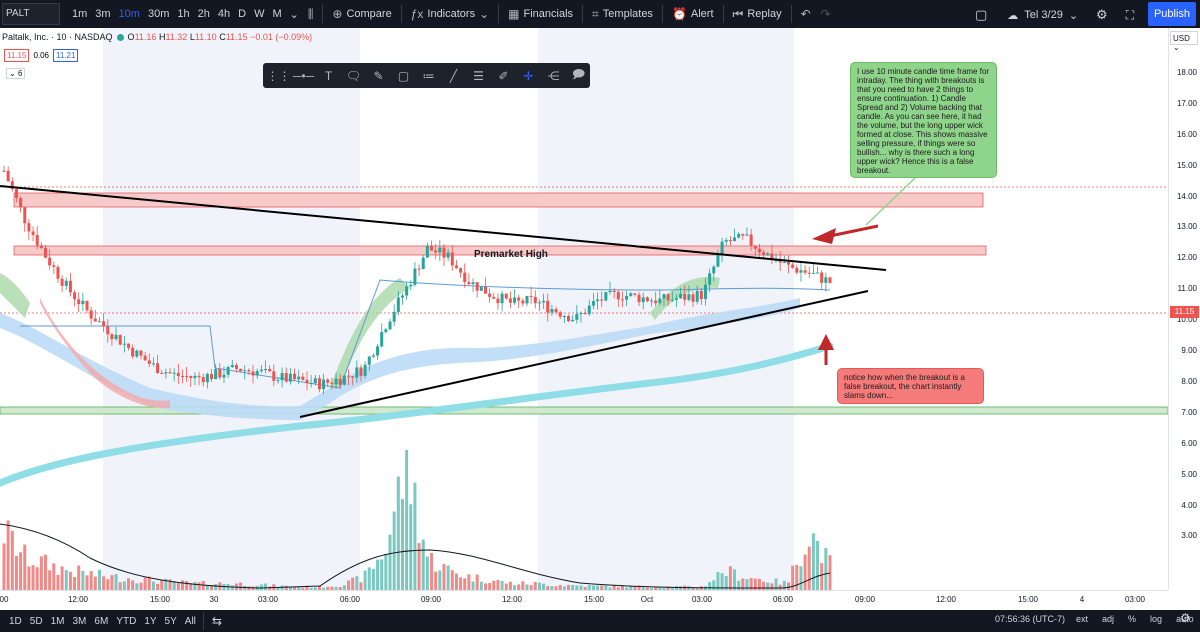  What do you see at coordinates (361, 14) in the screenshot?
I see `compare-button: ⊕ Compare` at bounding box center [361, 14].